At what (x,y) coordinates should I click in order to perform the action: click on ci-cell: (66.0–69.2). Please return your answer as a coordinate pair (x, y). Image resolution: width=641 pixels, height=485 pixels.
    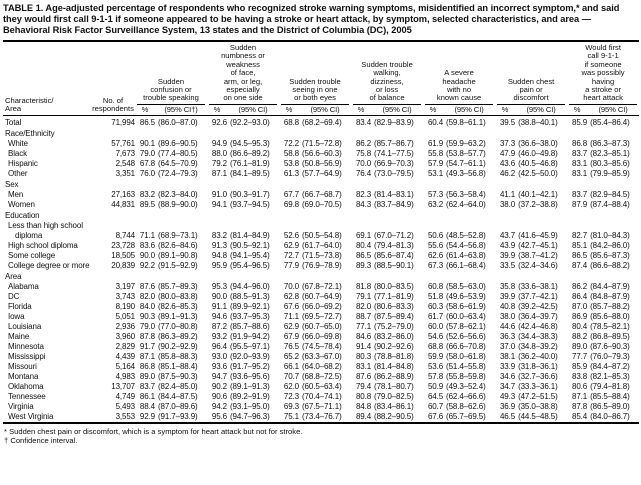
    Looking at the image, I should click on (322, 306).